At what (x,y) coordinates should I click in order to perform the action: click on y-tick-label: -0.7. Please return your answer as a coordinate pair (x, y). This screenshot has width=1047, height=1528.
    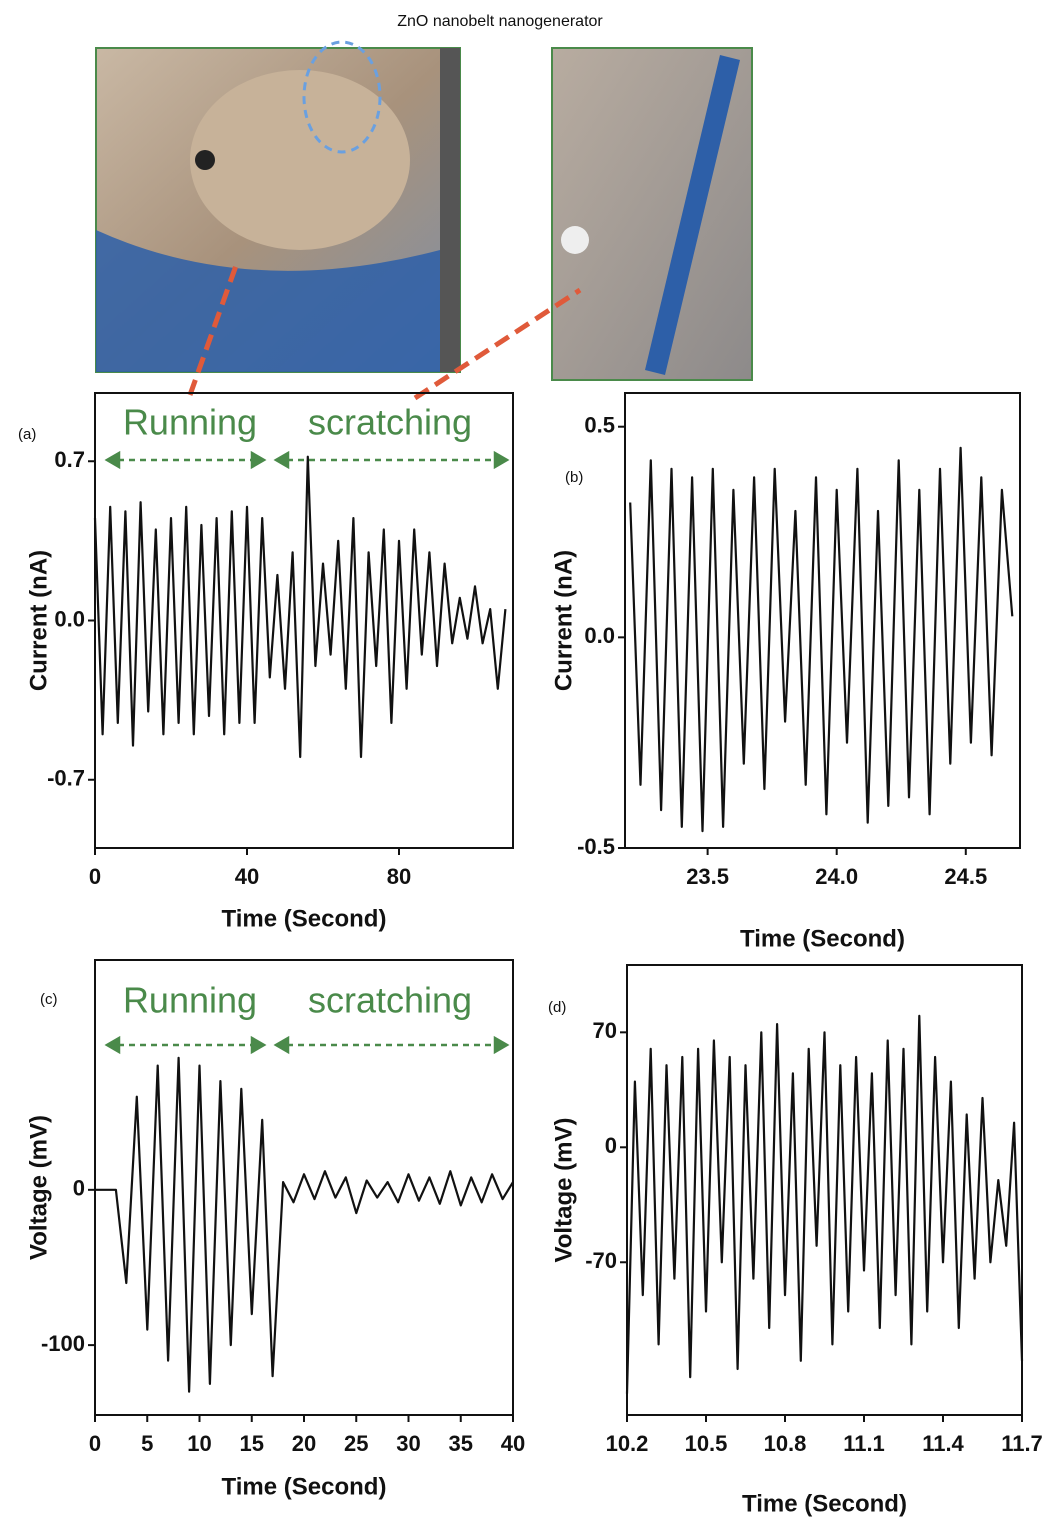
    Looking at the image, I should click on (66, 778).